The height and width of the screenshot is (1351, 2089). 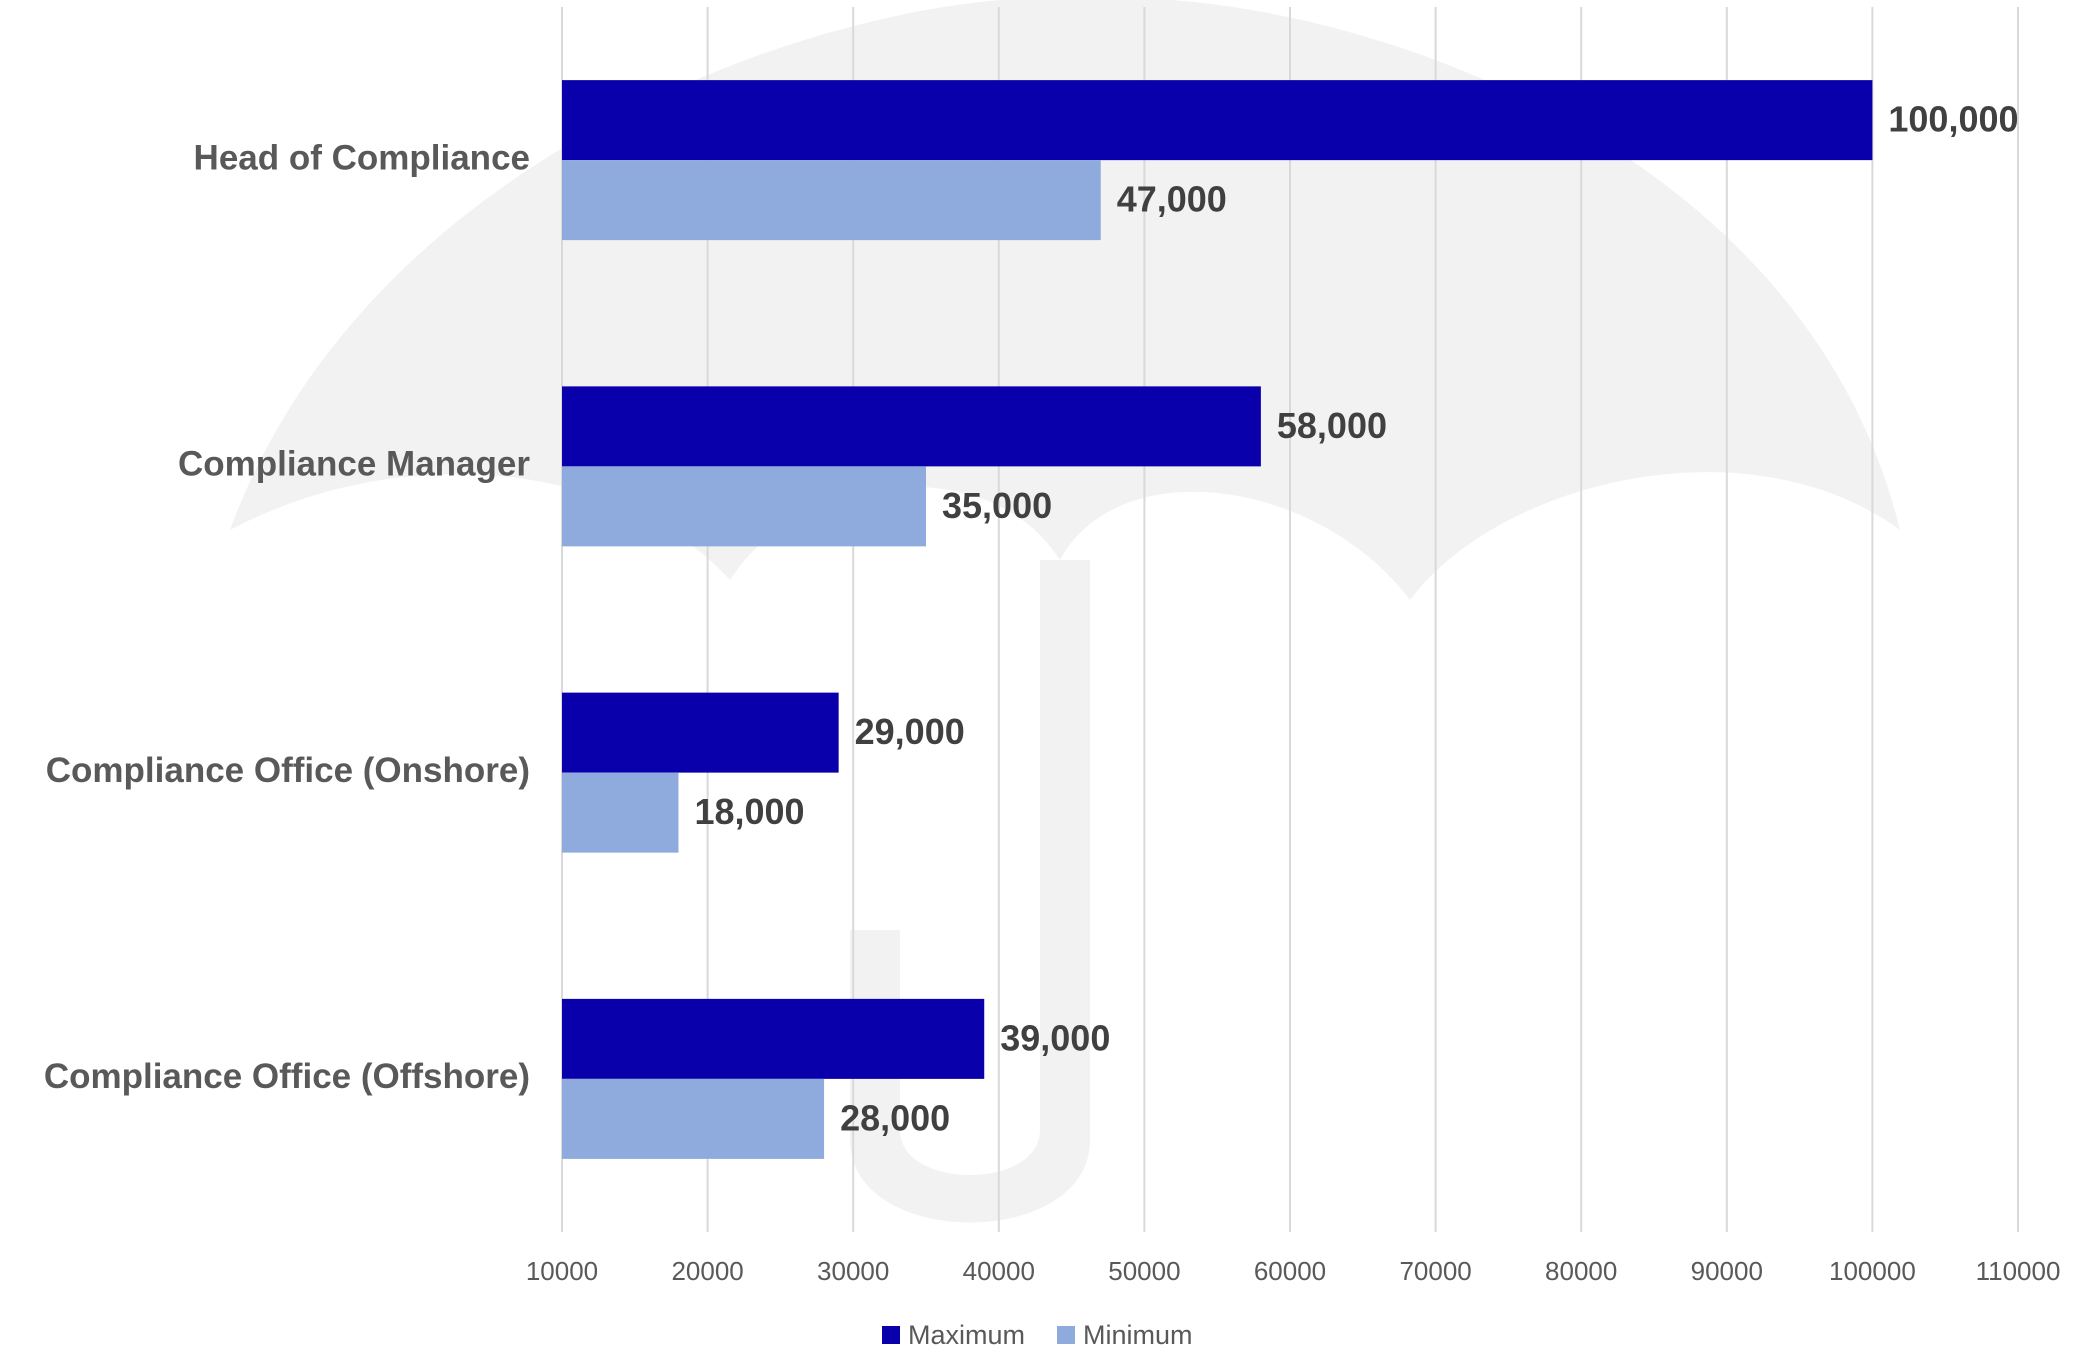 I want to click on x-tick-label: 90000, so click(x=1727, y=1271).